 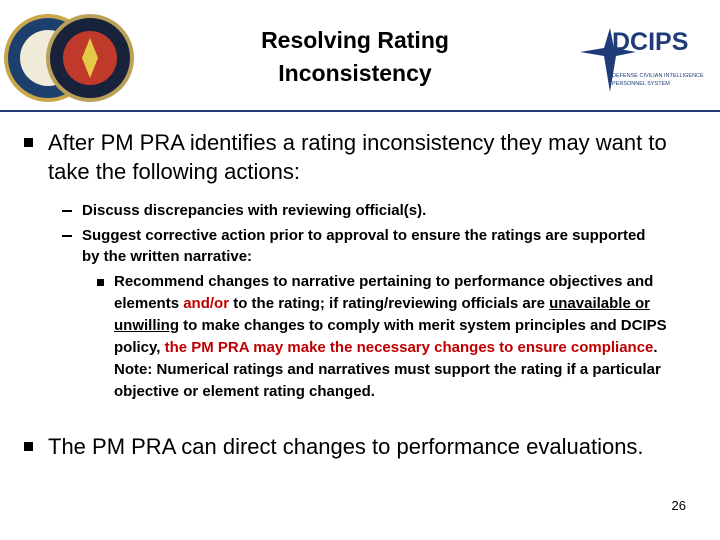 What do you see at coordinates (641, 84) in the screenshot?
I see `logo-subtitle: PERSONNEL SYSTEM` at bounding box center [641, 84].